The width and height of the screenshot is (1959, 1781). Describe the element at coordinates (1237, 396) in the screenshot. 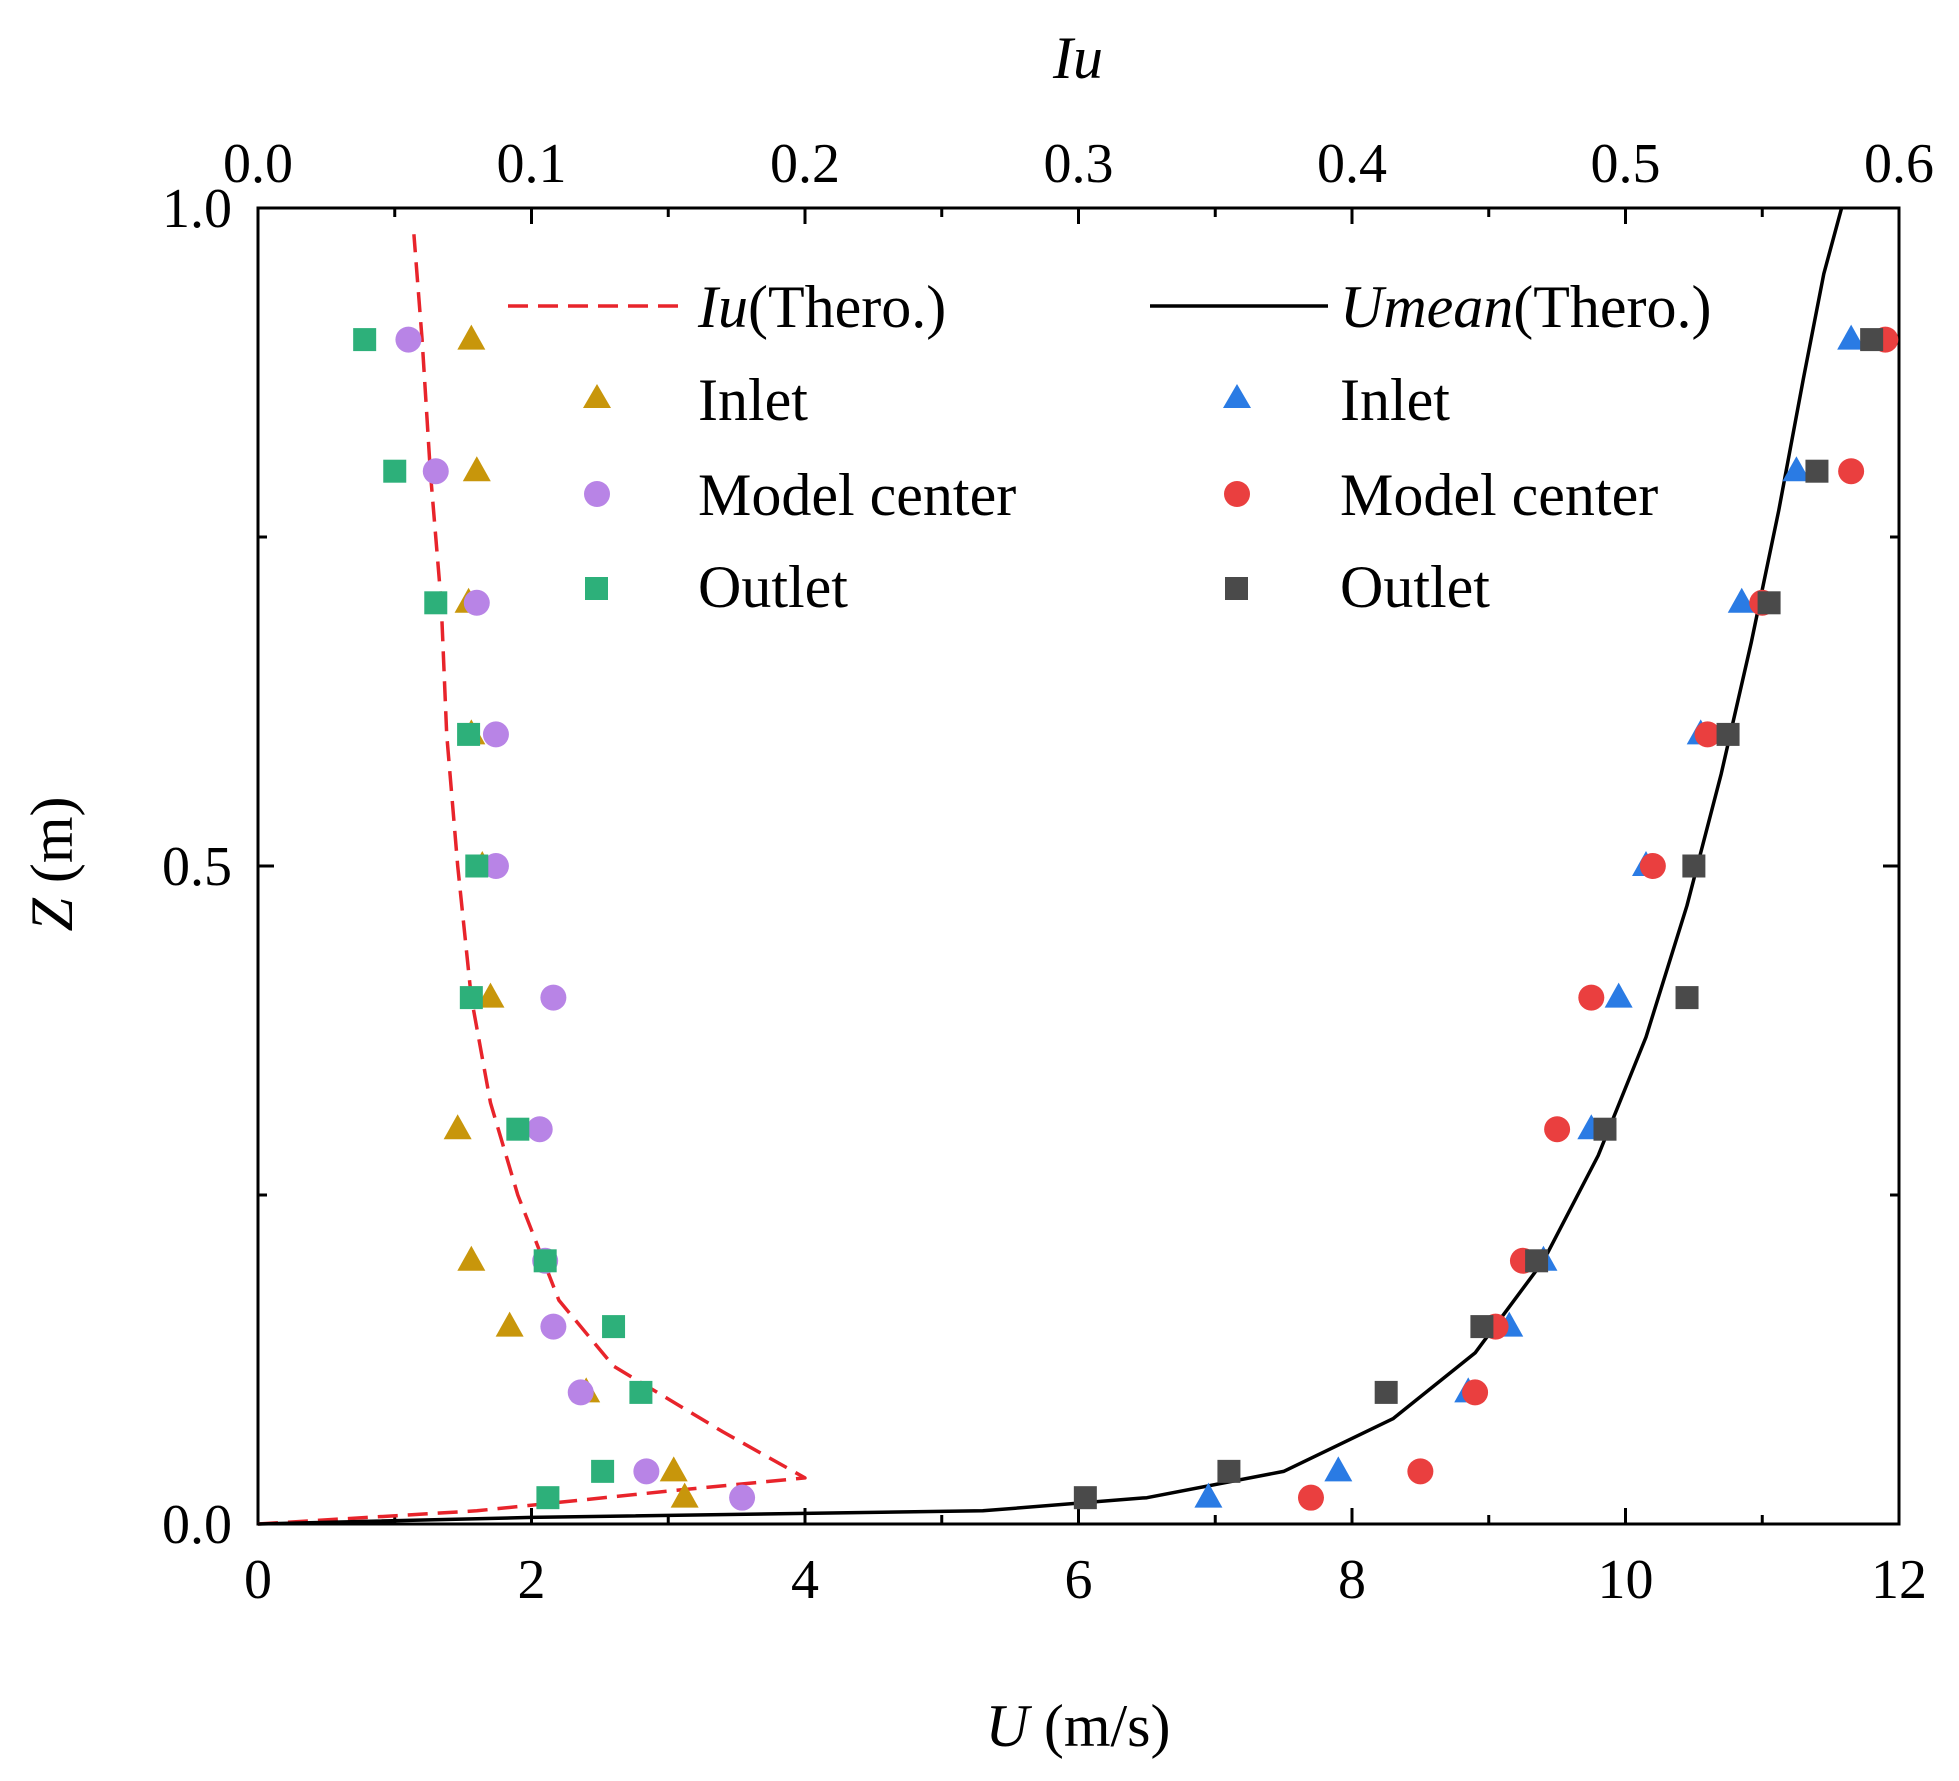

I see `legend-inlet-u-marker` at that location.